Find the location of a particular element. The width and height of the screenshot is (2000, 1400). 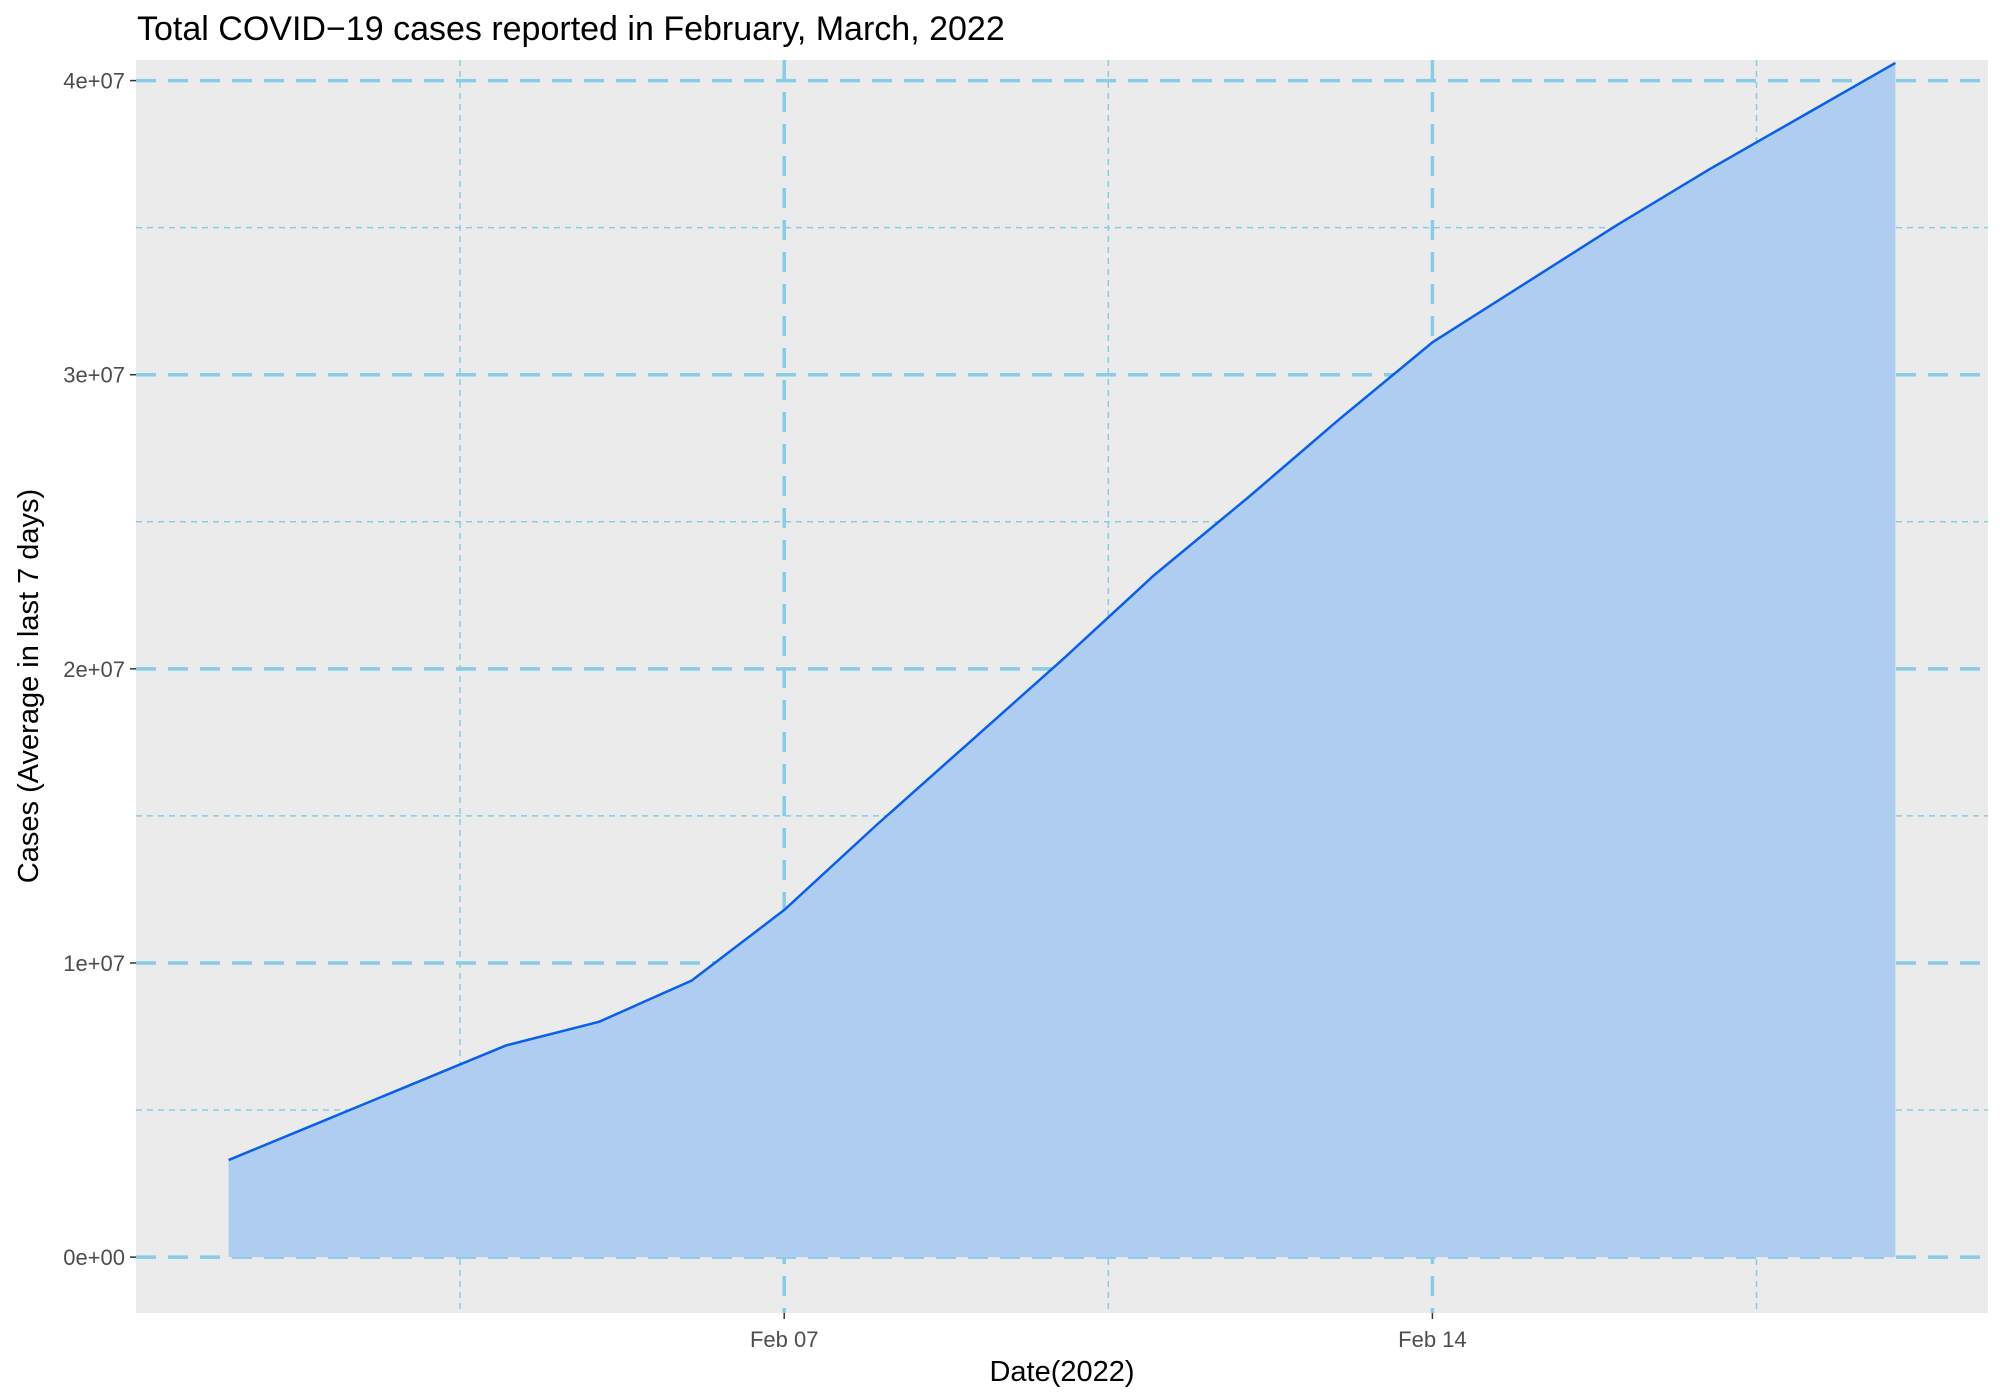

x-axis: Feb 07 Feb 14 is located at coordinates (1108, 1332).